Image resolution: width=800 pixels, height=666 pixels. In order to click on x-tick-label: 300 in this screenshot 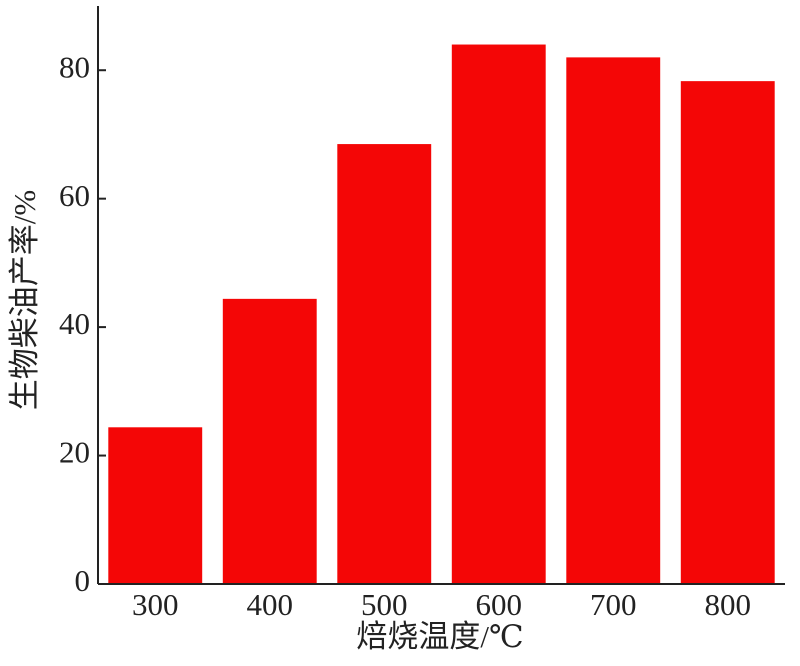, I will do `click(155, 604)`.